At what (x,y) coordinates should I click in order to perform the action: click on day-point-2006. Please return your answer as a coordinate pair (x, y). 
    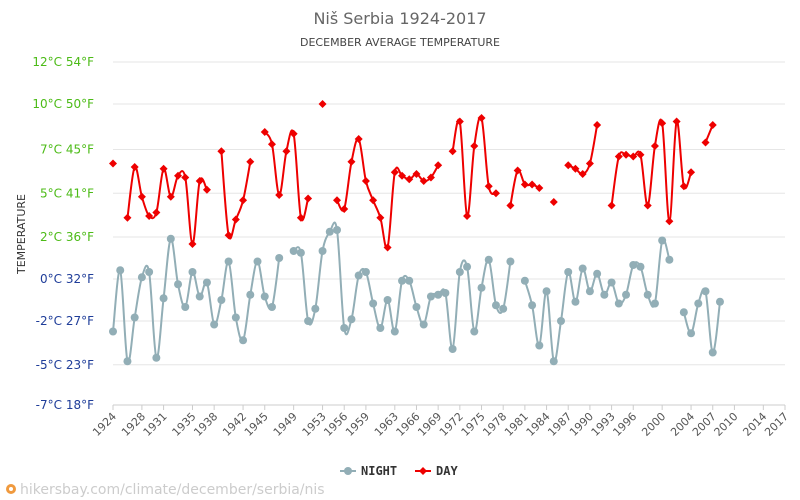
    Looking at the image, I should click on (705, 142).